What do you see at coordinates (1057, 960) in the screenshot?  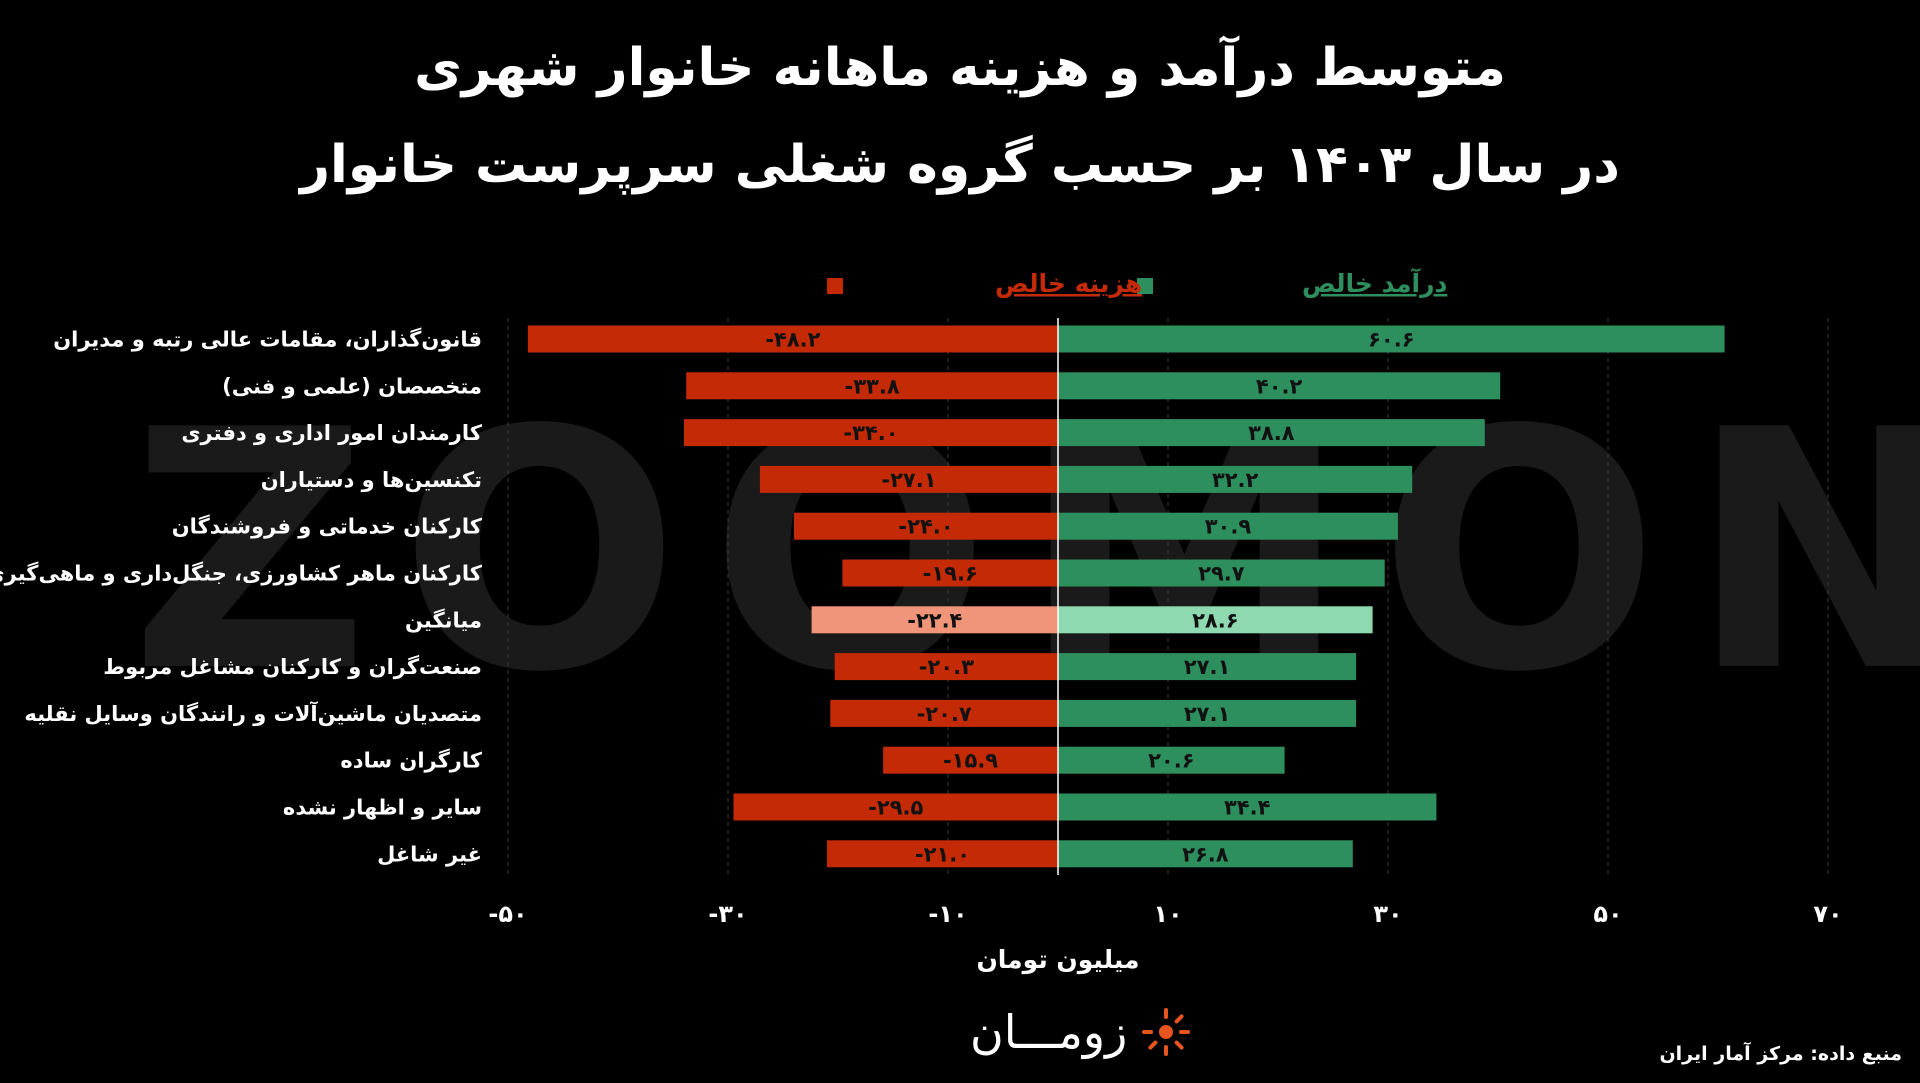 I see `x-axis-label: میلیون تومان` at bounding box center [1057, 960].